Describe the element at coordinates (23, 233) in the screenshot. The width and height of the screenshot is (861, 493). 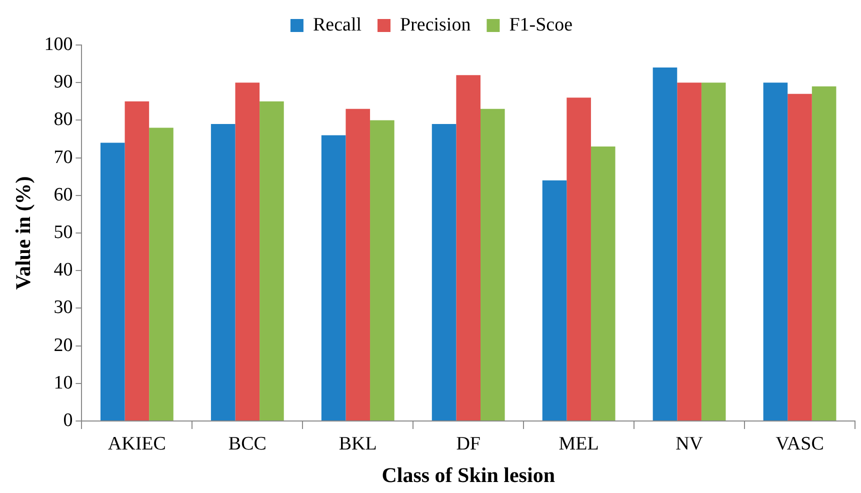
I see `y-axis-title: Value in (%)` at that location.